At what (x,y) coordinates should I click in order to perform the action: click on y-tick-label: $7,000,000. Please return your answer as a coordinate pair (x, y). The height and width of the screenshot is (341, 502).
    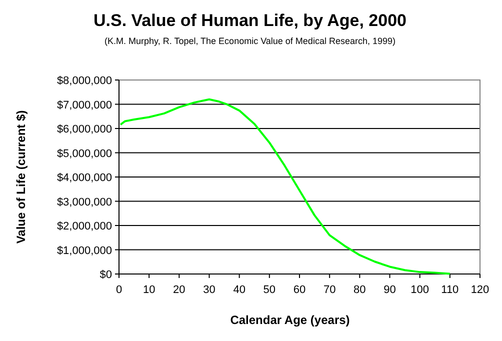
    Looking at the image, I should click on (84, 105).